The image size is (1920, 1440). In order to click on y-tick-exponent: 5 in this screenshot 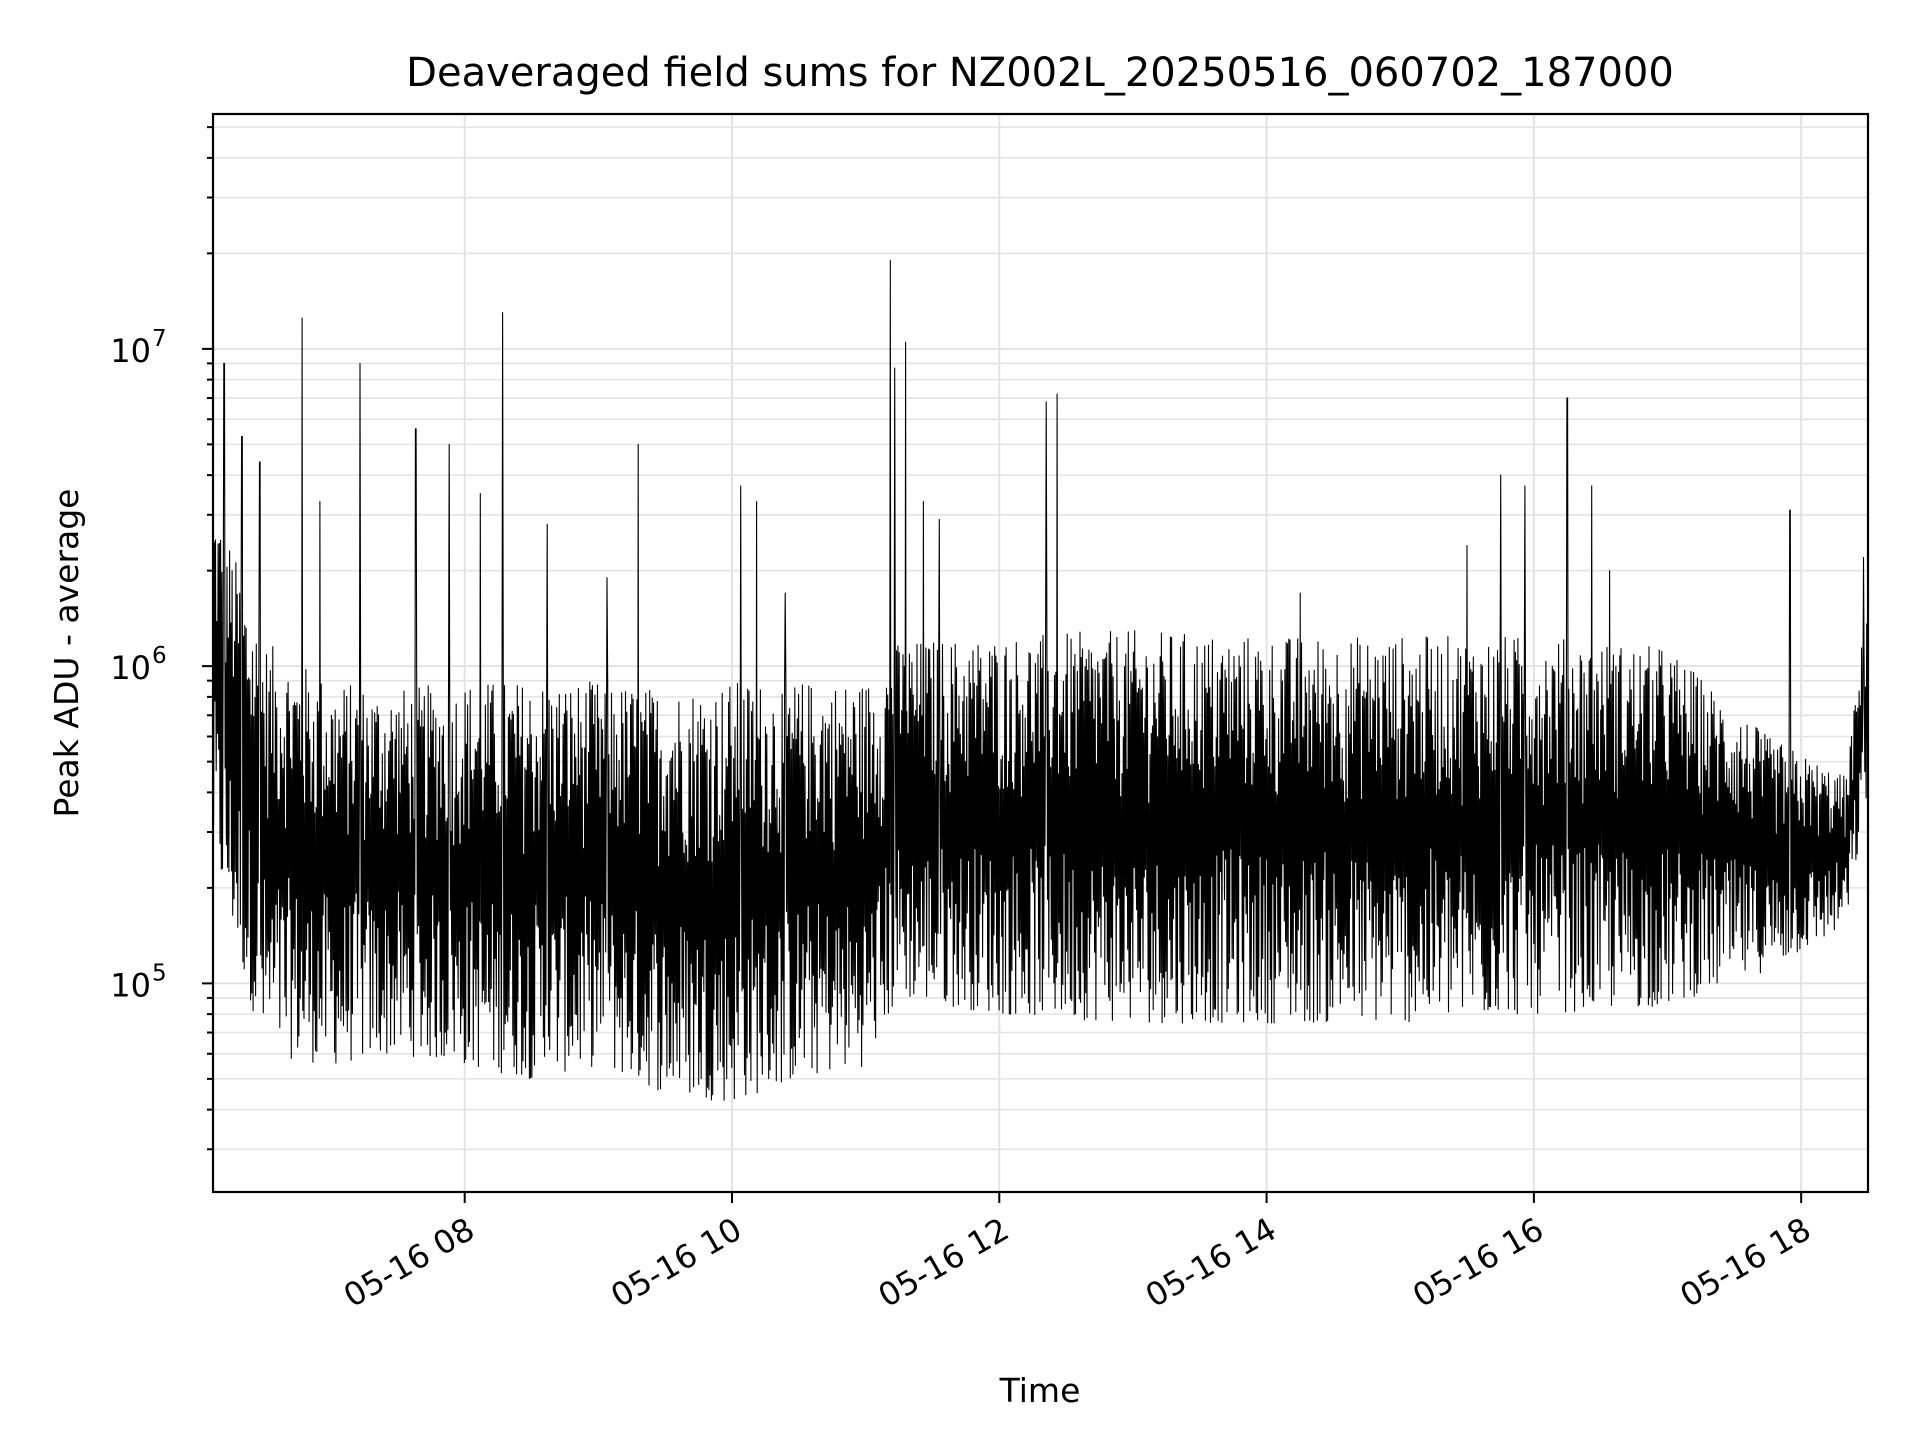, I will do `click(159, 973)`.